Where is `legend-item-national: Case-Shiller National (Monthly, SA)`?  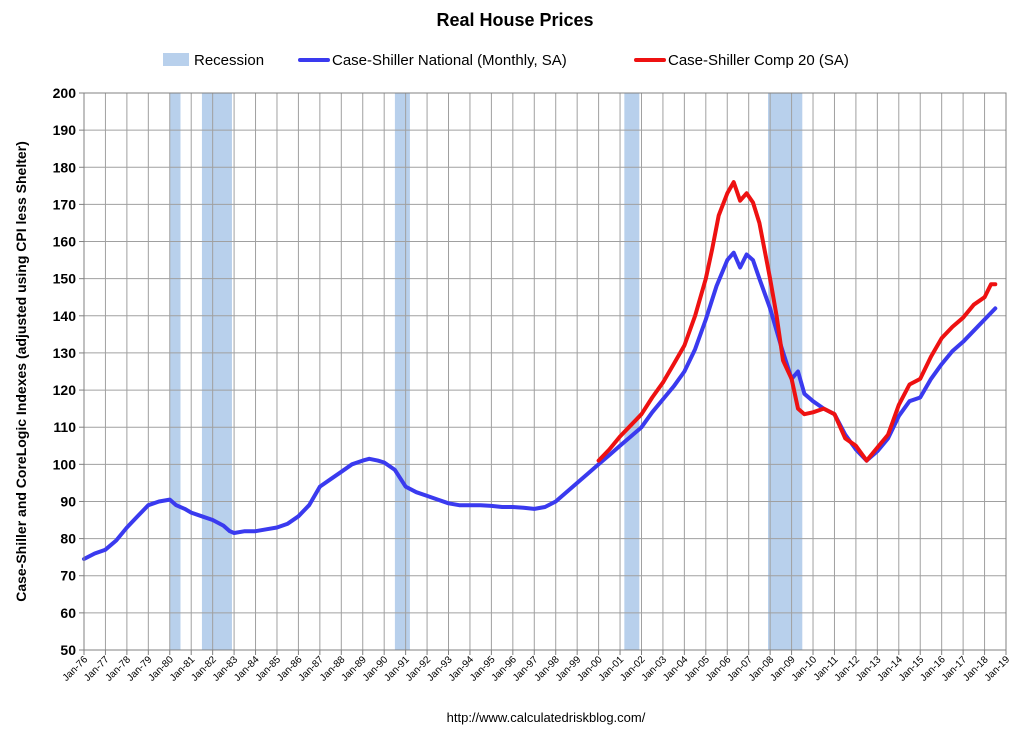 legend-item-national: Case-Shiller National (Monthly, SA) is located at coordinates (432, 60).